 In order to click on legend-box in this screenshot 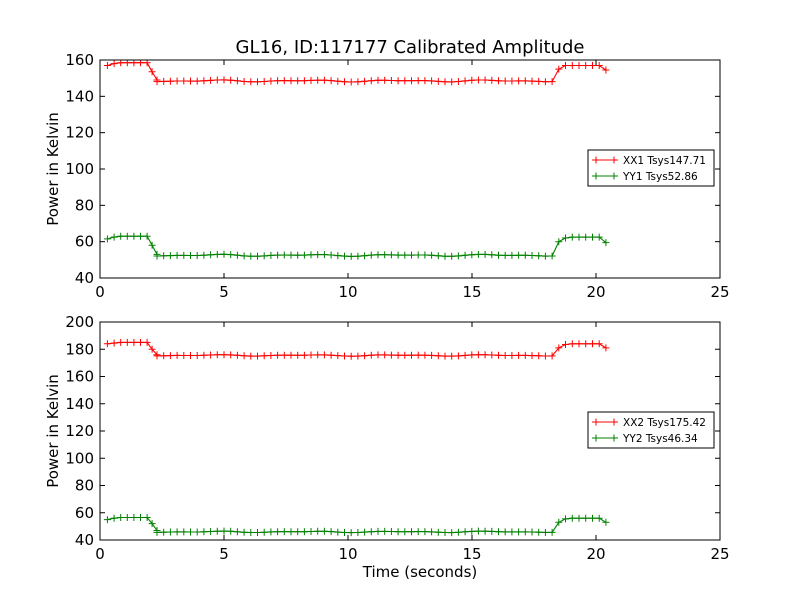, I will do `click(651, 430)`.